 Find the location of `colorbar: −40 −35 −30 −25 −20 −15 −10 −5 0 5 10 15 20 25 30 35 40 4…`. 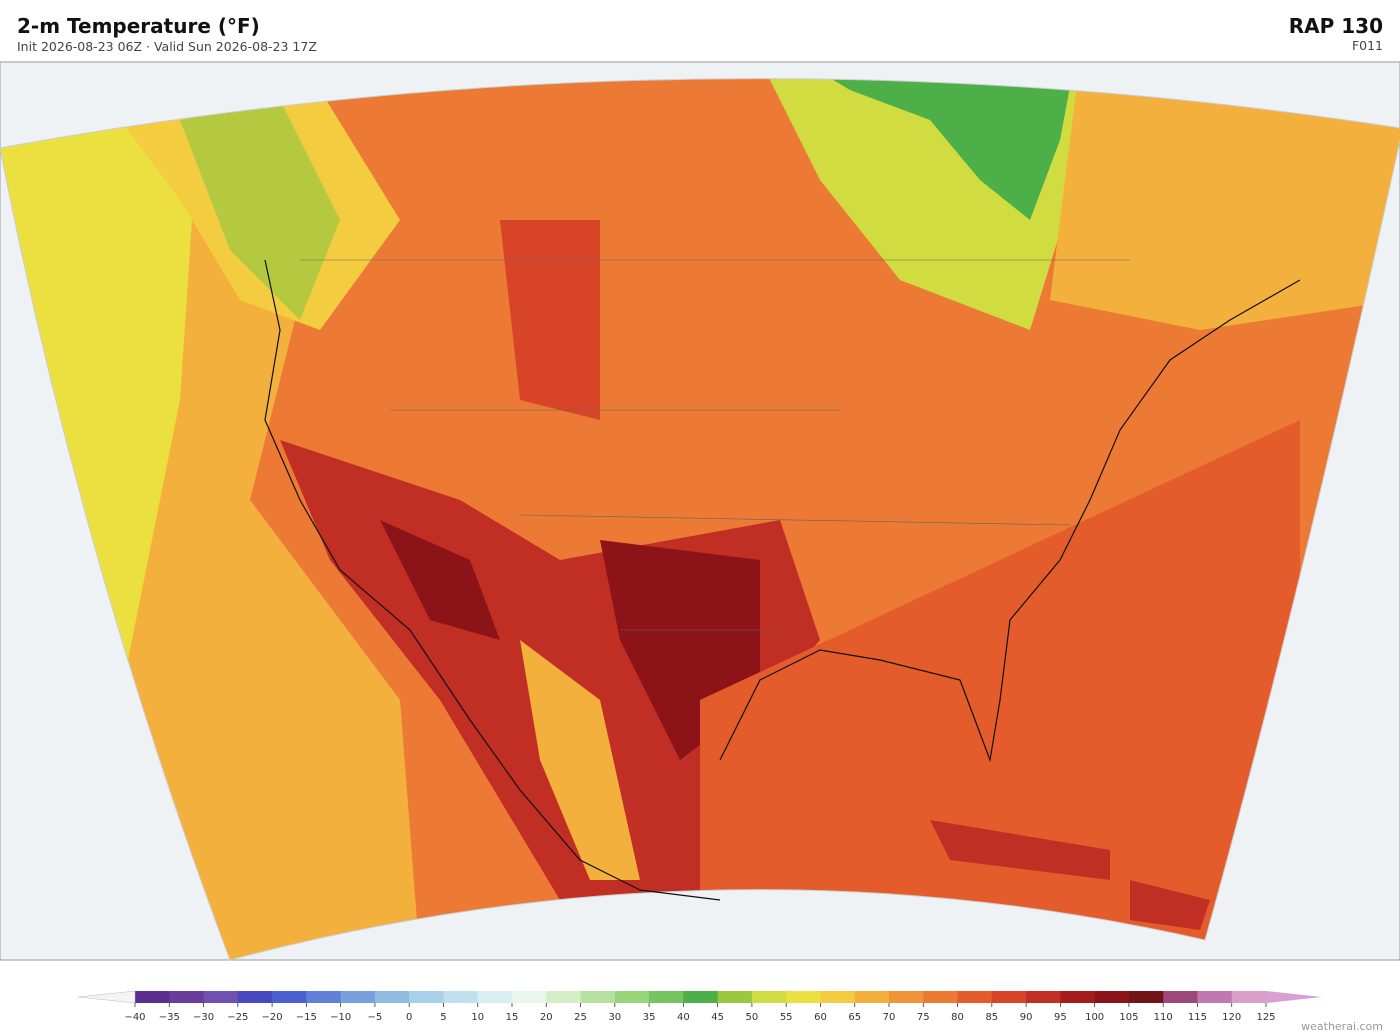

colorbar: −40 −35 −30 −25 −20 −15 −10 −5 0 5 10 15 20 25 30 35 40 4… is located at coordinates (699, 1006).